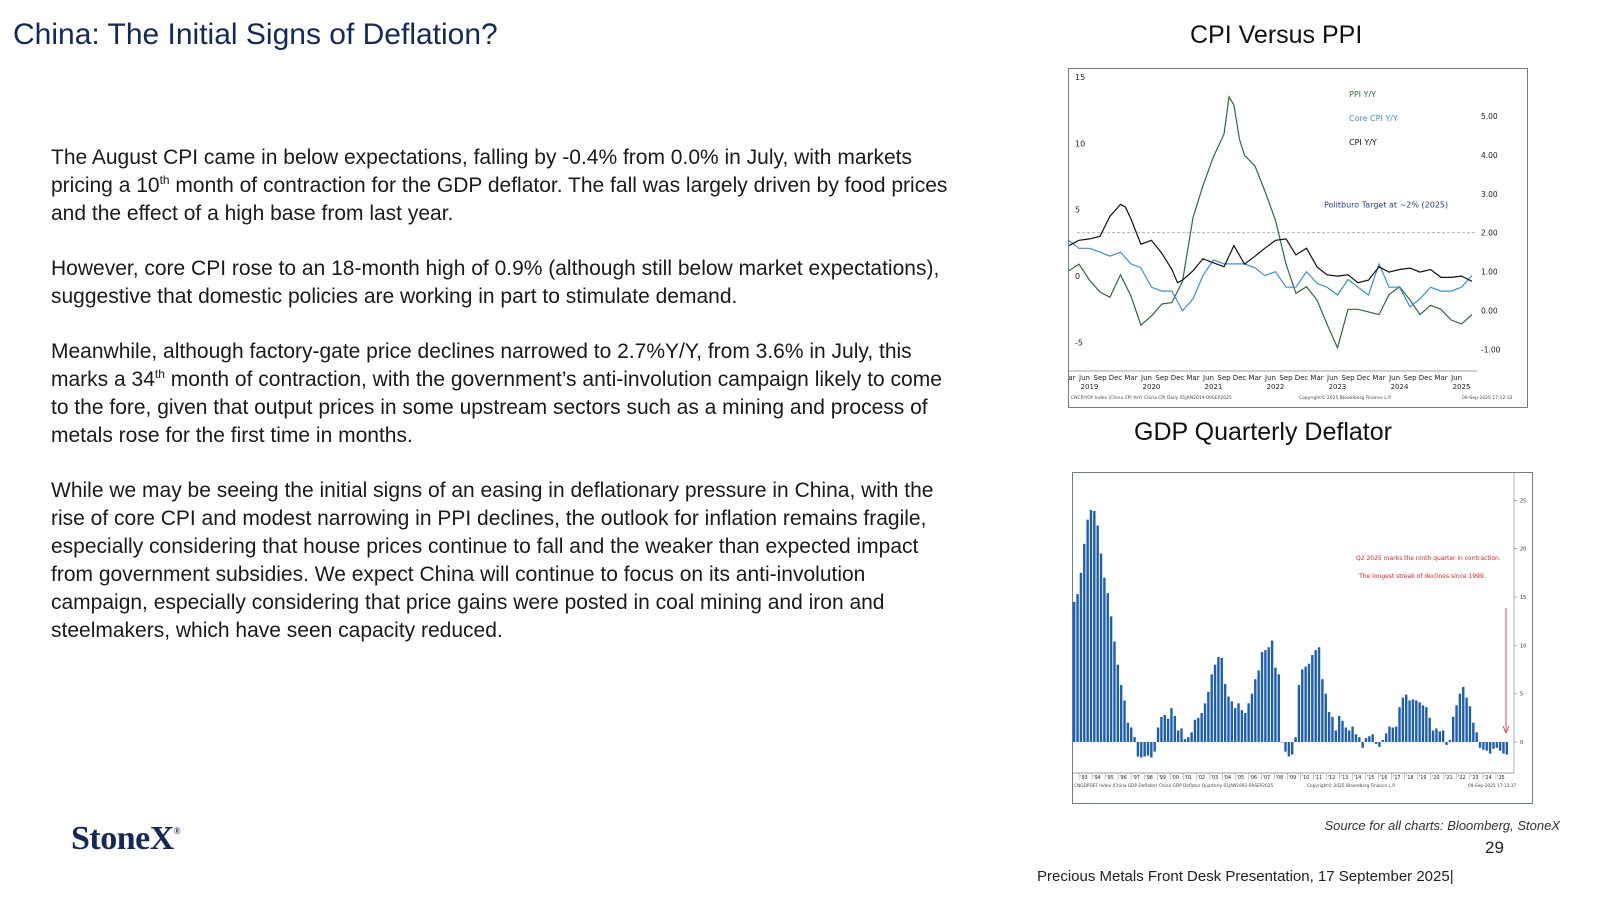 The height and width of the screenshot is (900, 1600). What do you see at coordinates (1276, 387) in the screenshot?
I see `x-year-label: 2022` at bounding box center [1276, 387].